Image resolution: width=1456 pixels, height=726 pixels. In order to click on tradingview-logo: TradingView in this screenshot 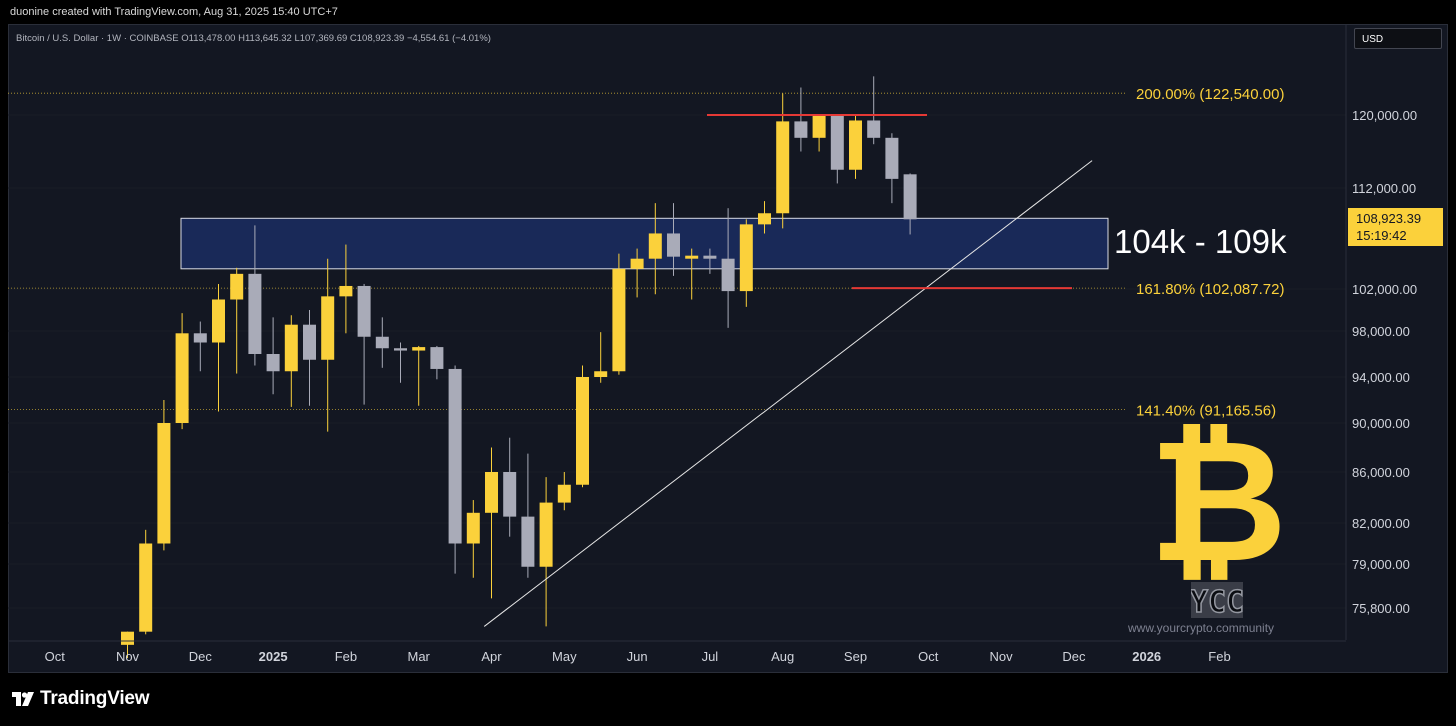, I will do `click(81, 699)`.